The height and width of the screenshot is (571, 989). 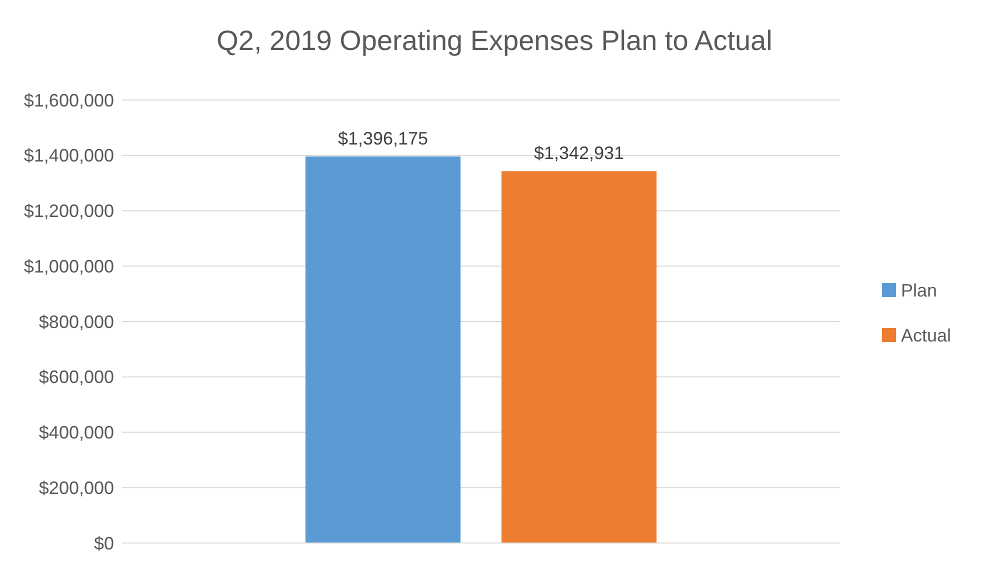 What do you see at coordinates (69, 211) in the screenshot?
I see `y-tick-label: $1,200,000` at bounding box center [69, 211].